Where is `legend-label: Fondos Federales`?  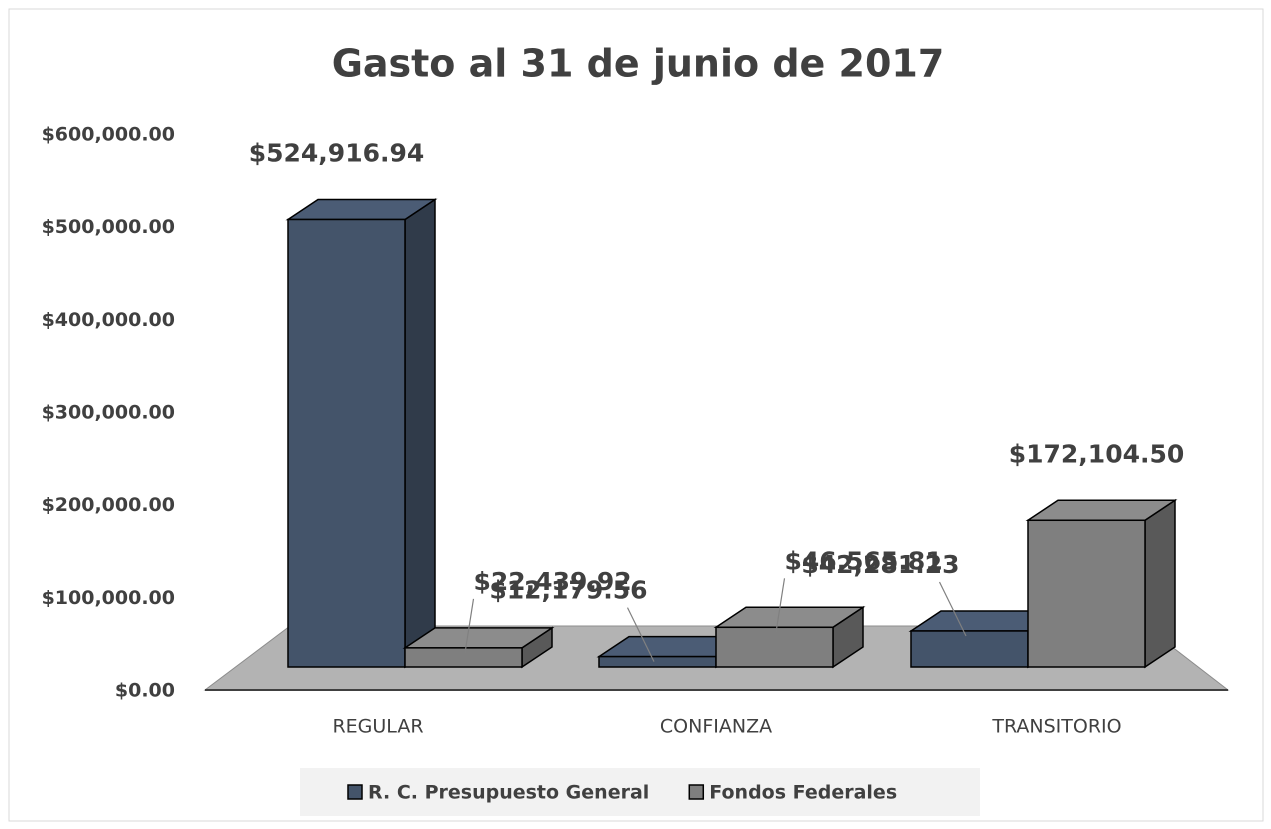 legend-label: Fondos Federales is located at coordinates (803, 793).